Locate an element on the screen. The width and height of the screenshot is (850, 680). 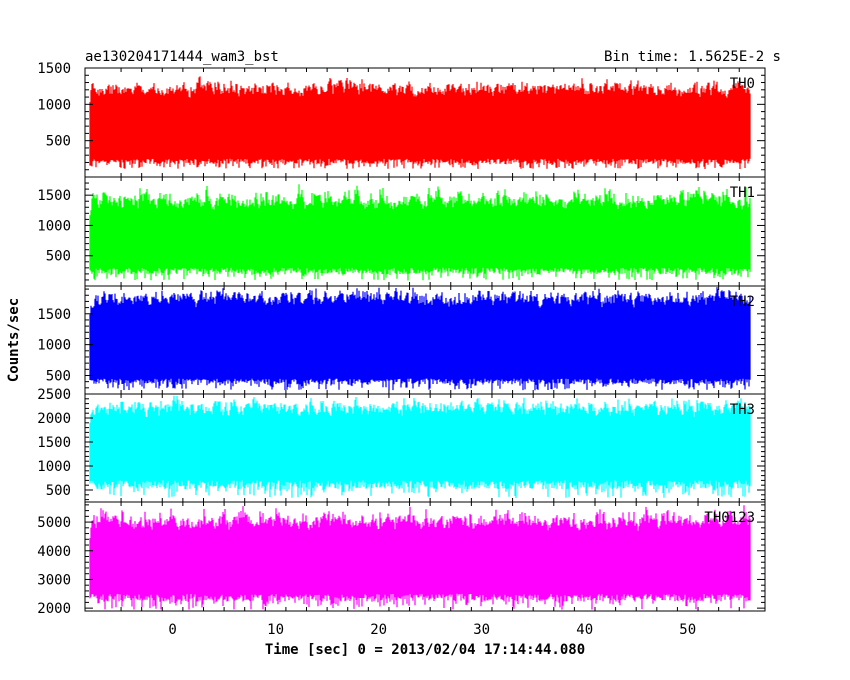
y-tick-label: 3000 is located at coordinates (54, 580).